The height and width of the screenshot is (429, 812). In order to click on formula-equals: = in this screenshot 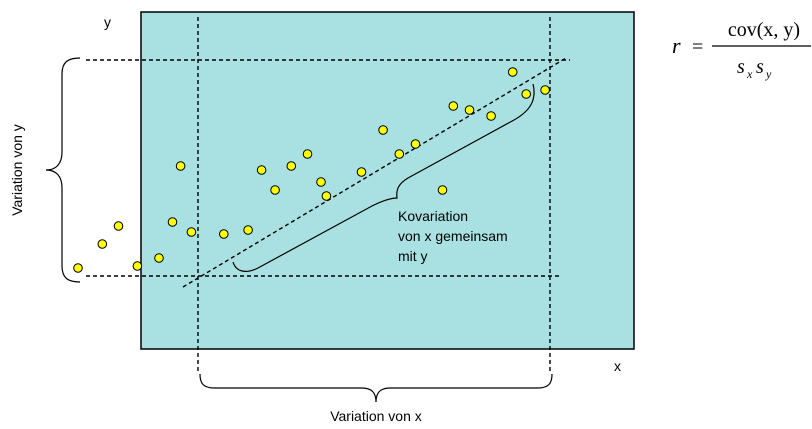, I will do `click(697, 47)`.